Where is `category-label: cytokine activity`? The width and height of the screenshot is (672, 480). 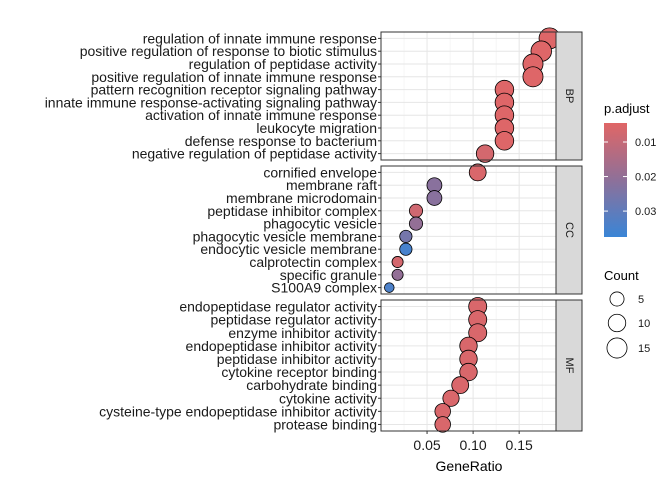 category-label: cytokine activity is located at coordinates (328, 398).